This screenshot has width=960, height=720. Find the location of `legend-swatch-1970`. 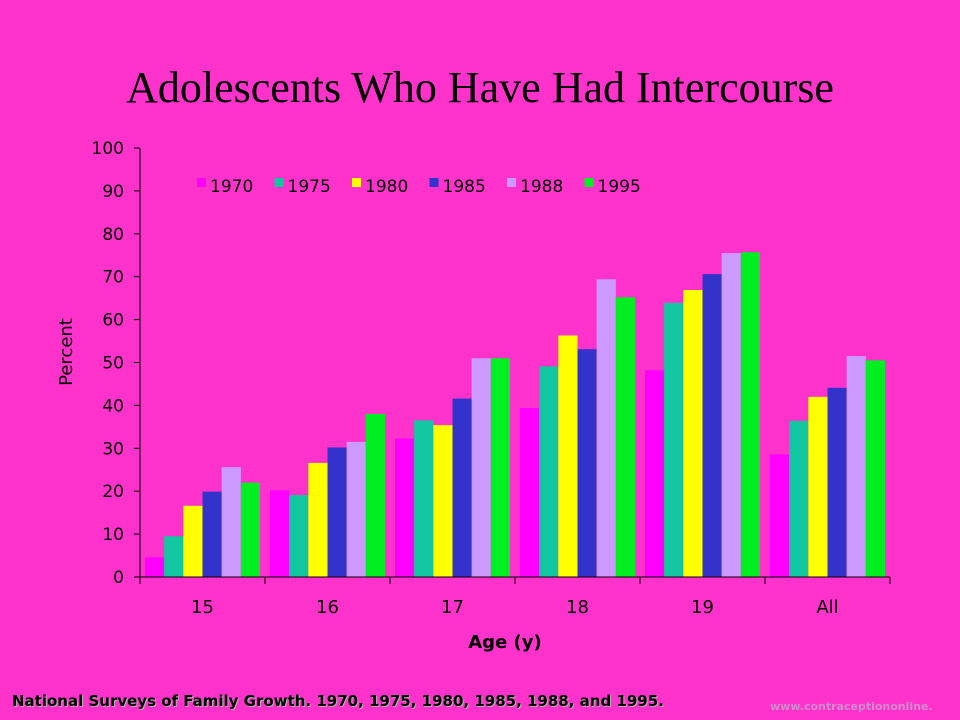

legend-swatch-1970 is located at coordinates (201, 182).